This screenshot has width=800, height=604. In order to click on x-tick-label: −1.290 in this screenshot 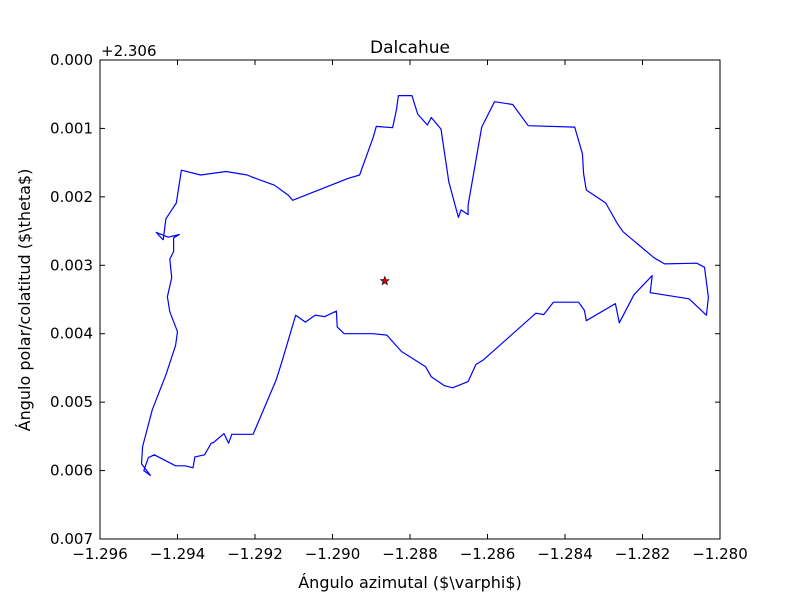, I will do `click(333, 554)`.